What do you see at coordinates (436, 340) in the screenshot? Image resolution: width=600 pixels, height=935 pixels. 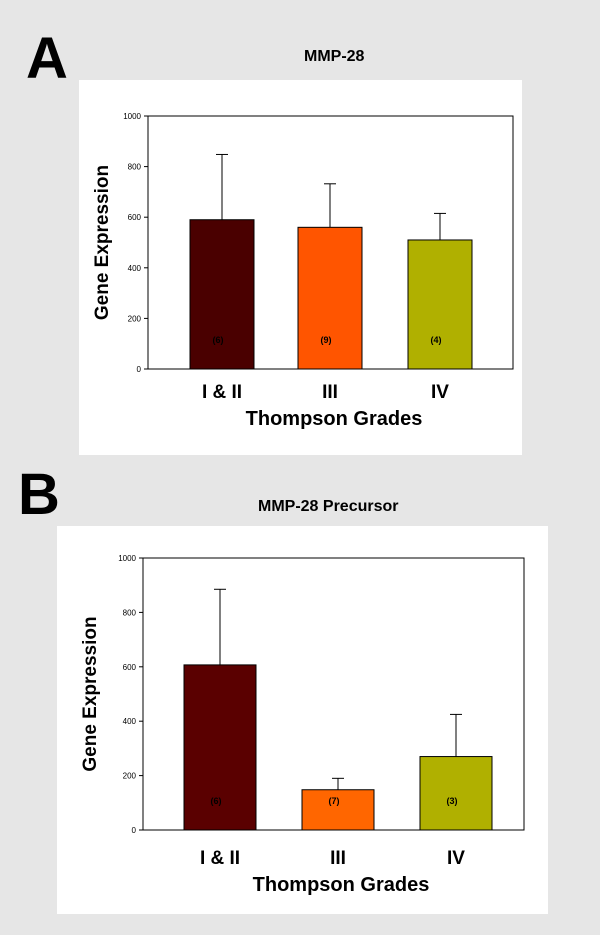 I see `sample-size-label: (4)` at bounding box center [436, 340].